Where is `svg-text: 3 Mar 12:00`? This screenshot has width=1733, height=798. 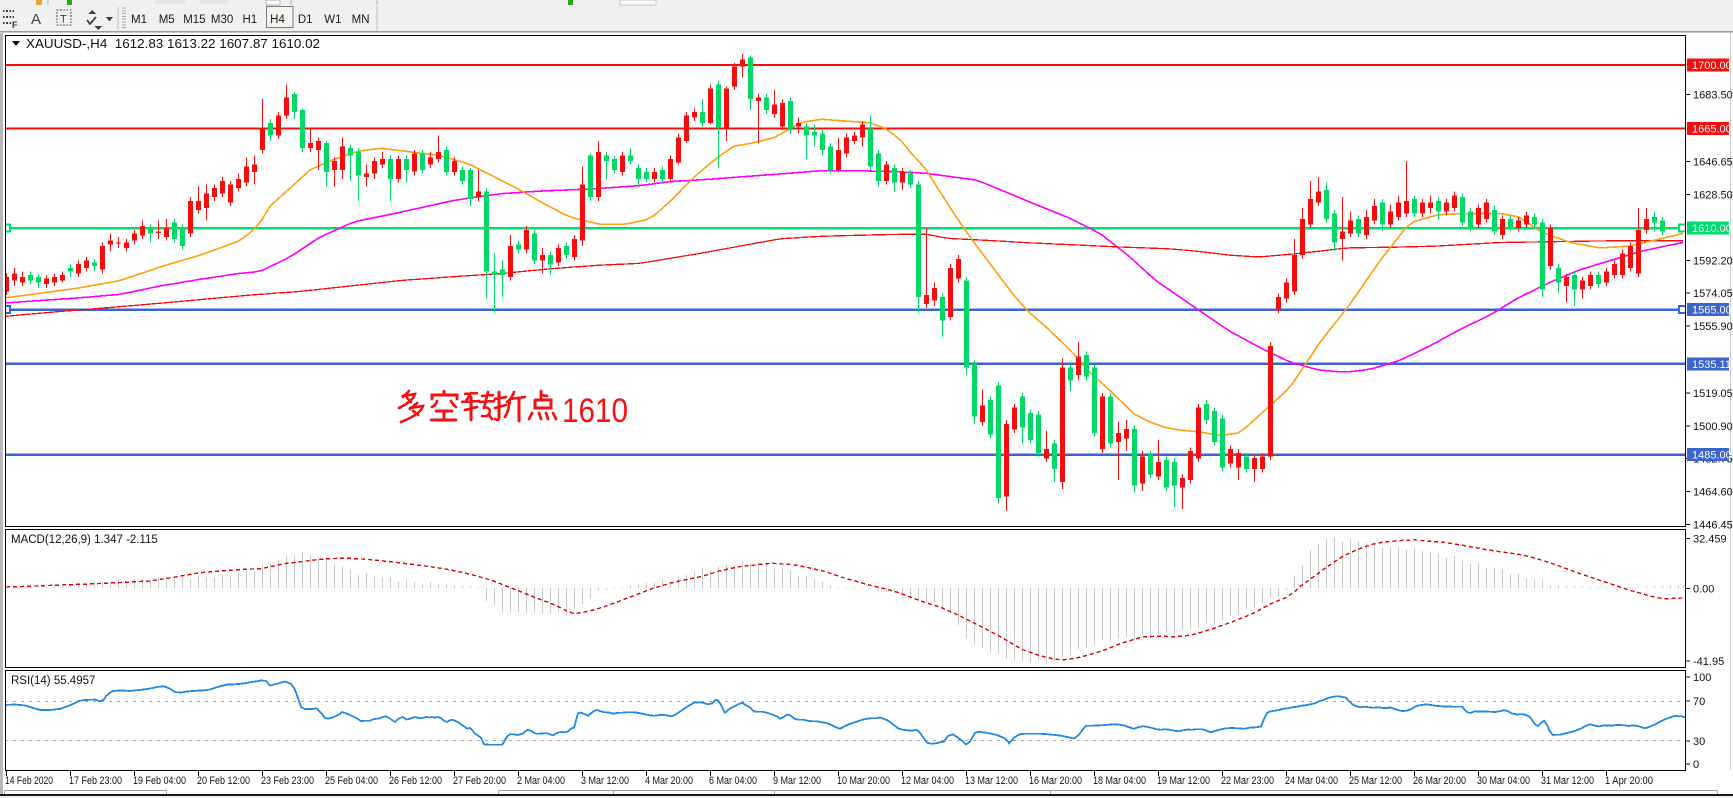
svg-text: 3 Mar 12:00 is located at coordinates (605, 781).